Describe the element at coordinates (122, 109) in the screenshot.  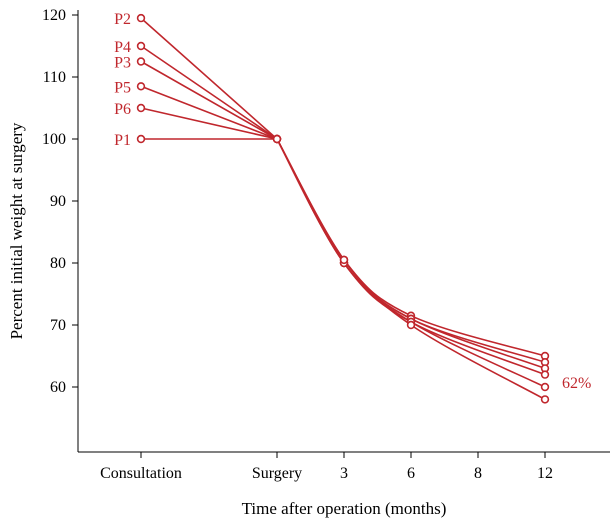
I see `series-label-p6: P6` at that location.